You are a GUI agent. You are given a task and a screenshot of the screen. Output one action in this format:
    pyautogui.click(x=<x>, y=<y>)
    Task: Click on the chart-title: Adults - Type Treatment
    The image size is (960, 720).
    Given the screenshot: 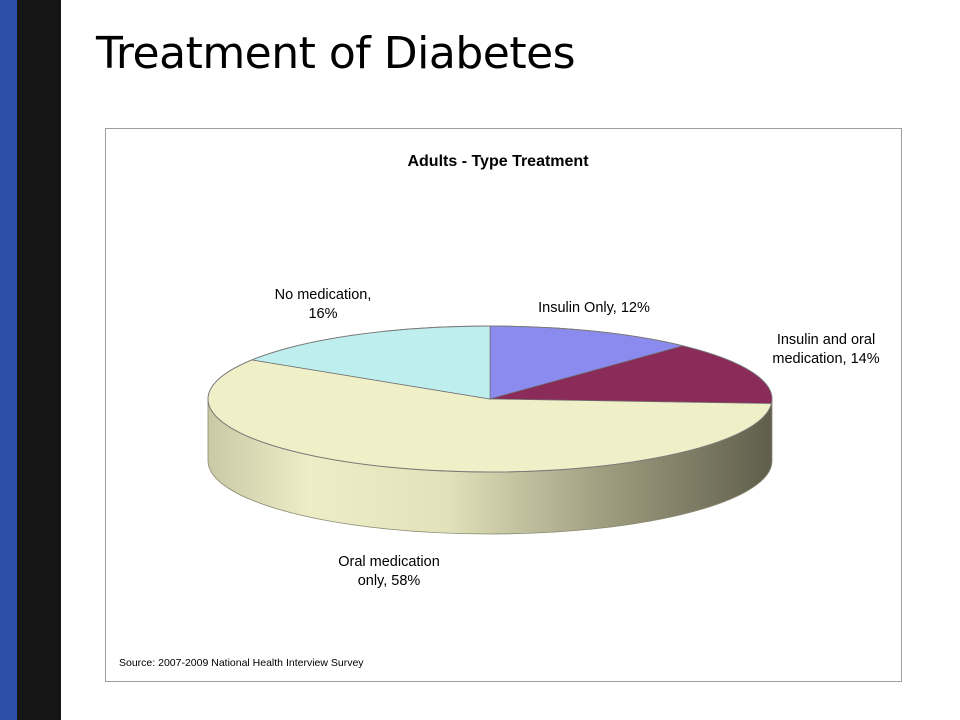 What is the action you would take?
    pyautogui.click(x=498, y=161)
    